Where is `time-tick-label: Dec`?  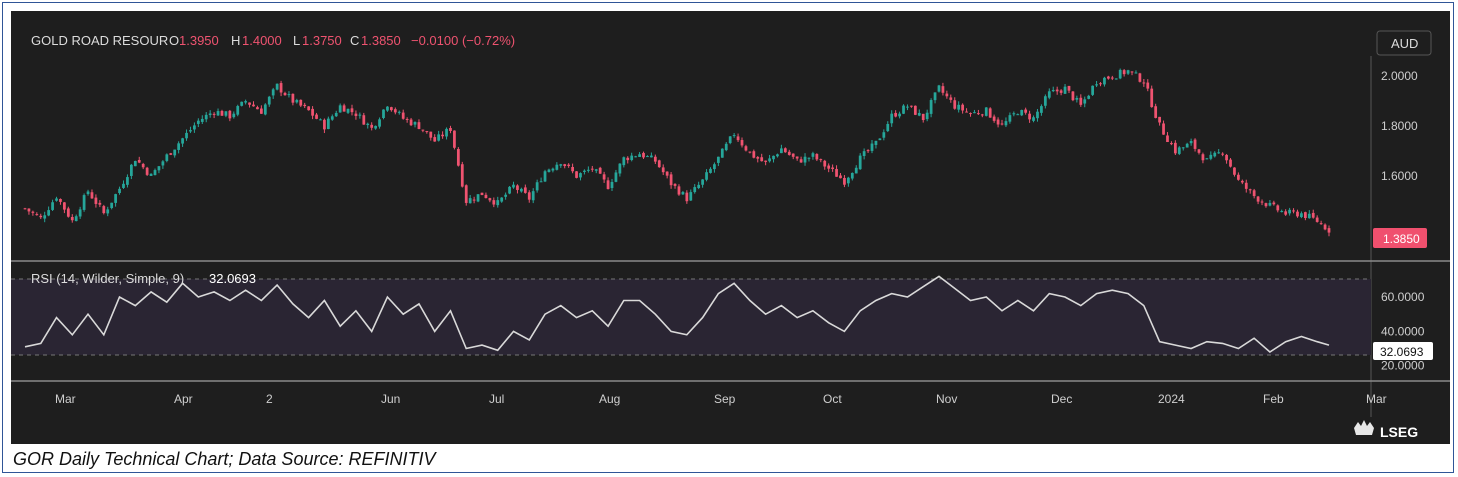 time-tick-label: Dec is located at coordinates (1061, 399).